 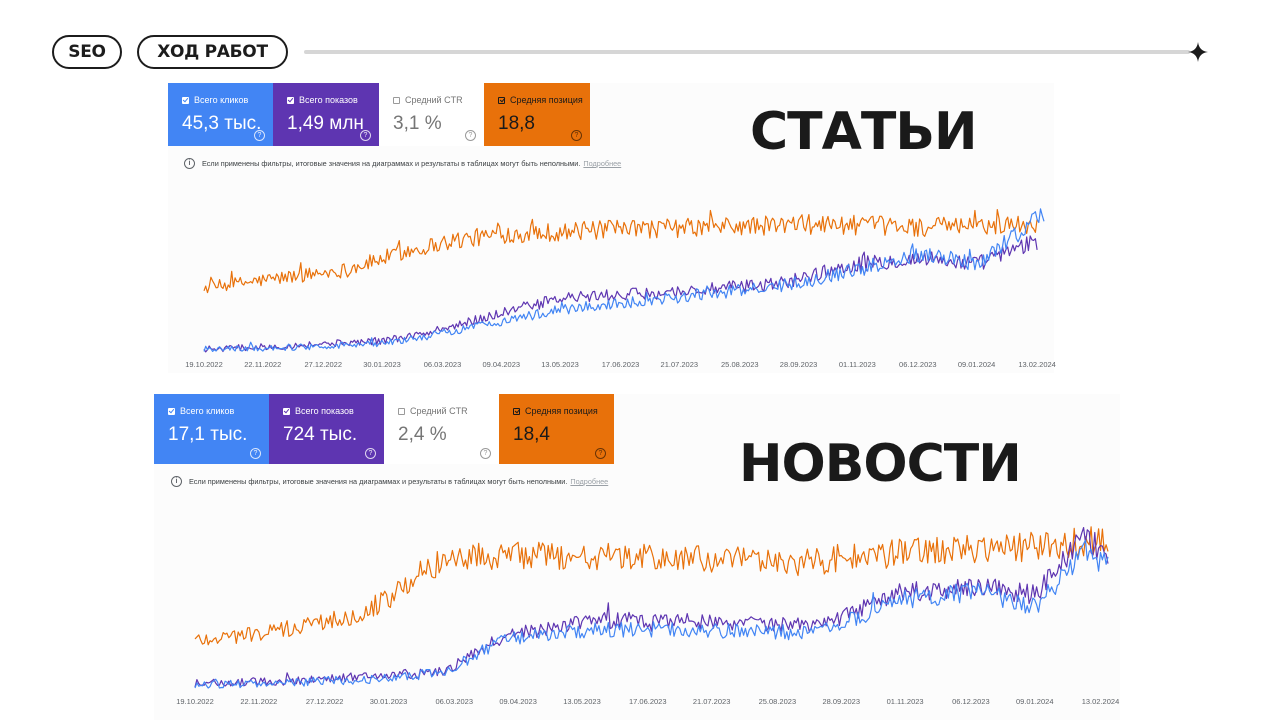 What do you see at coordinates (747, 52) in the screenshot?
I see `header-divider` at bounding box center [747, 52].